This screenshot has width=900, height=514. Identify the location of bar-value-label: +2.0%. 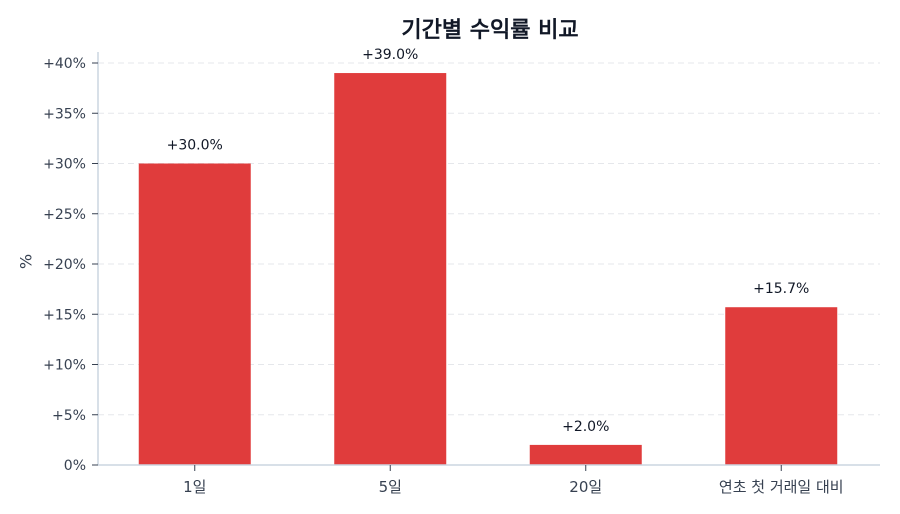
(585, 427).